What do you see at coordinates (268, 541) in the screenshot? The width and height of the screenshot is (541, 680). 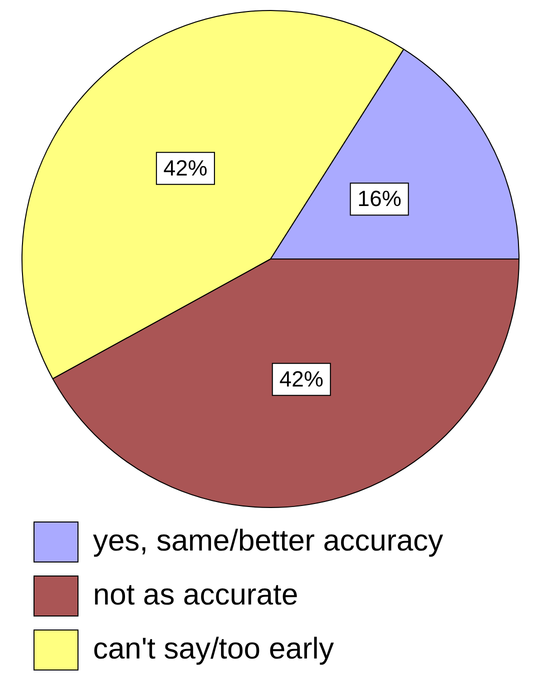 I see `legend-label: yes, same/better accuracy` at bounding box center [268, 541].